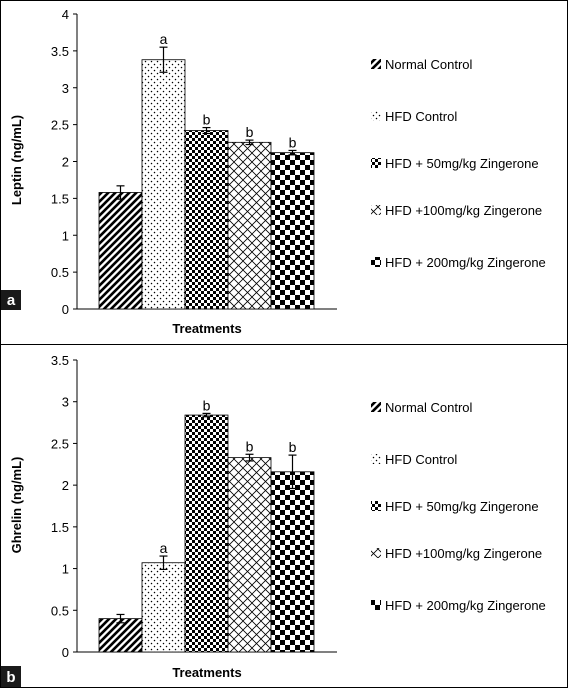  I want to click on y-tick-label: 4, so click(65, 14).